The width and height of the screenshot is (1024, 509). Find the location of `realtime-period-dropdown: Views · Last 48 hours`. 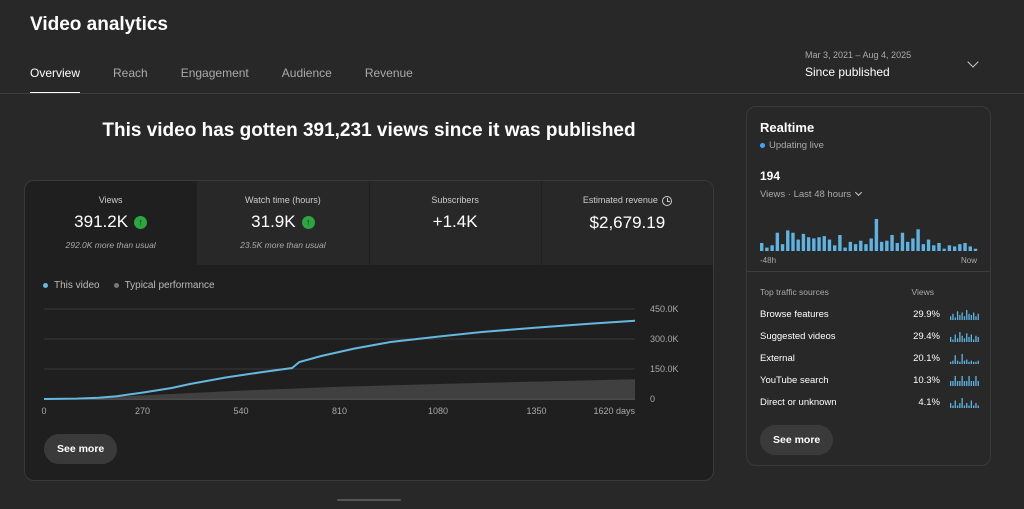

realtime-period-dropdown: Views · Last 48 hours is located at coordinates (811, 194).